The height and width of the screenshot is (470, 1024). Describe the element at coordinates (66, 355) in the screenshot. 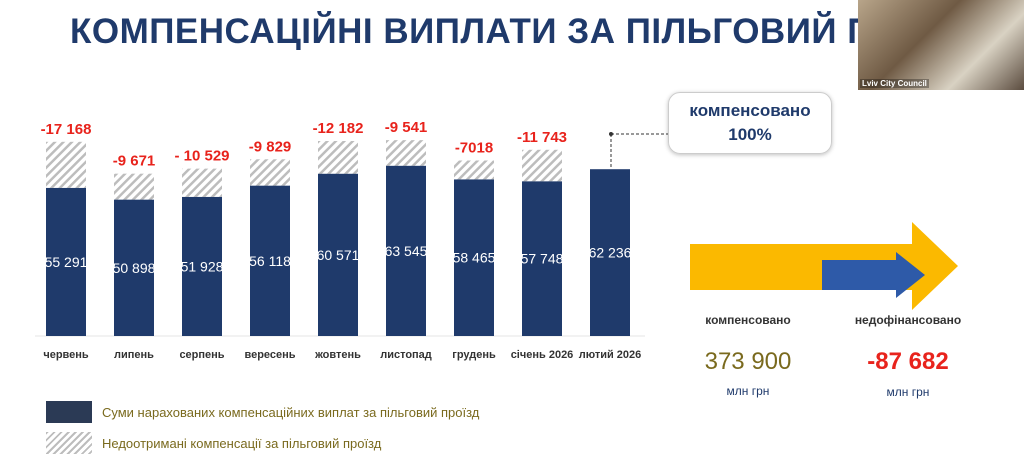

I see `x-tick-label: червень` at that location.